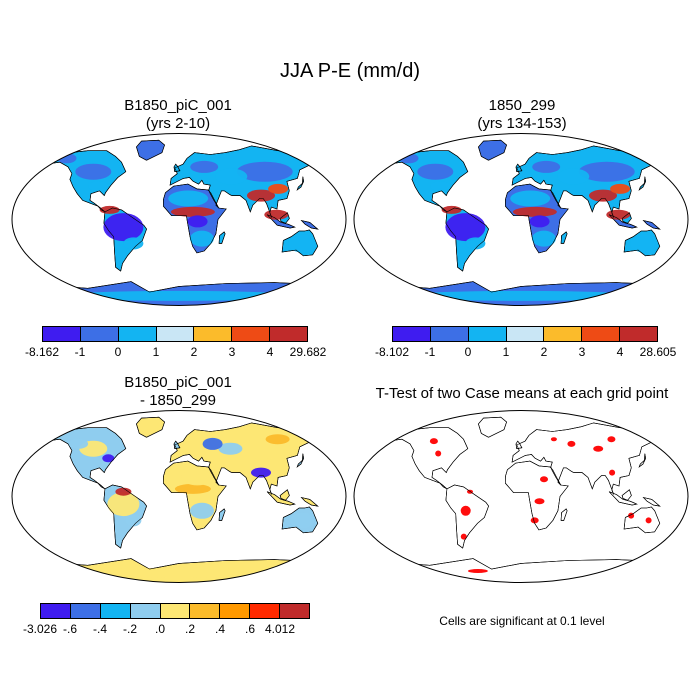 The image size is (700, 700). Describe the element at coordinates (430, 352) in the screenshot. I see `colorbar-tick-label: -1` at that location.